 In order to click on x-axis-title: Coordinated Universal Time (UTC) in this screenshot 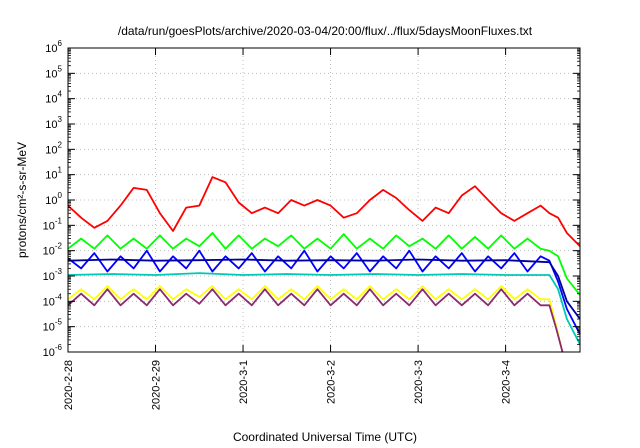, I will do `click(325, 437)`.